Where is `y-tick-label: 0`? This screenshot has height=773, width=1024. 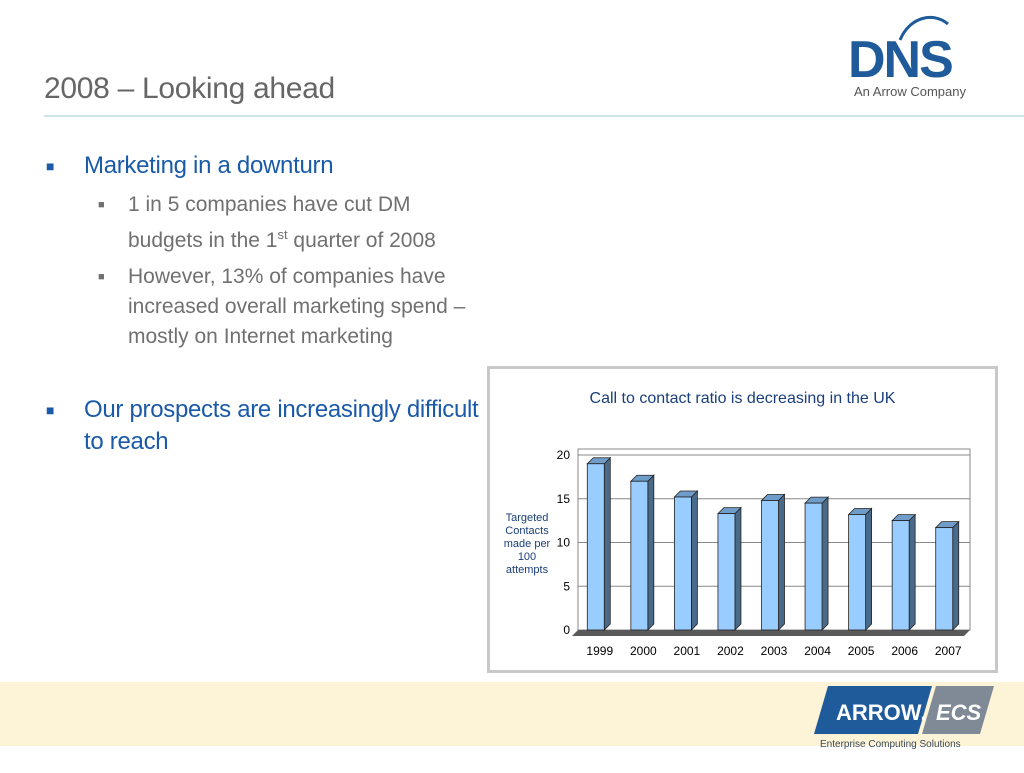
y-tick-label: 0 is located at coordinates (566, 630).